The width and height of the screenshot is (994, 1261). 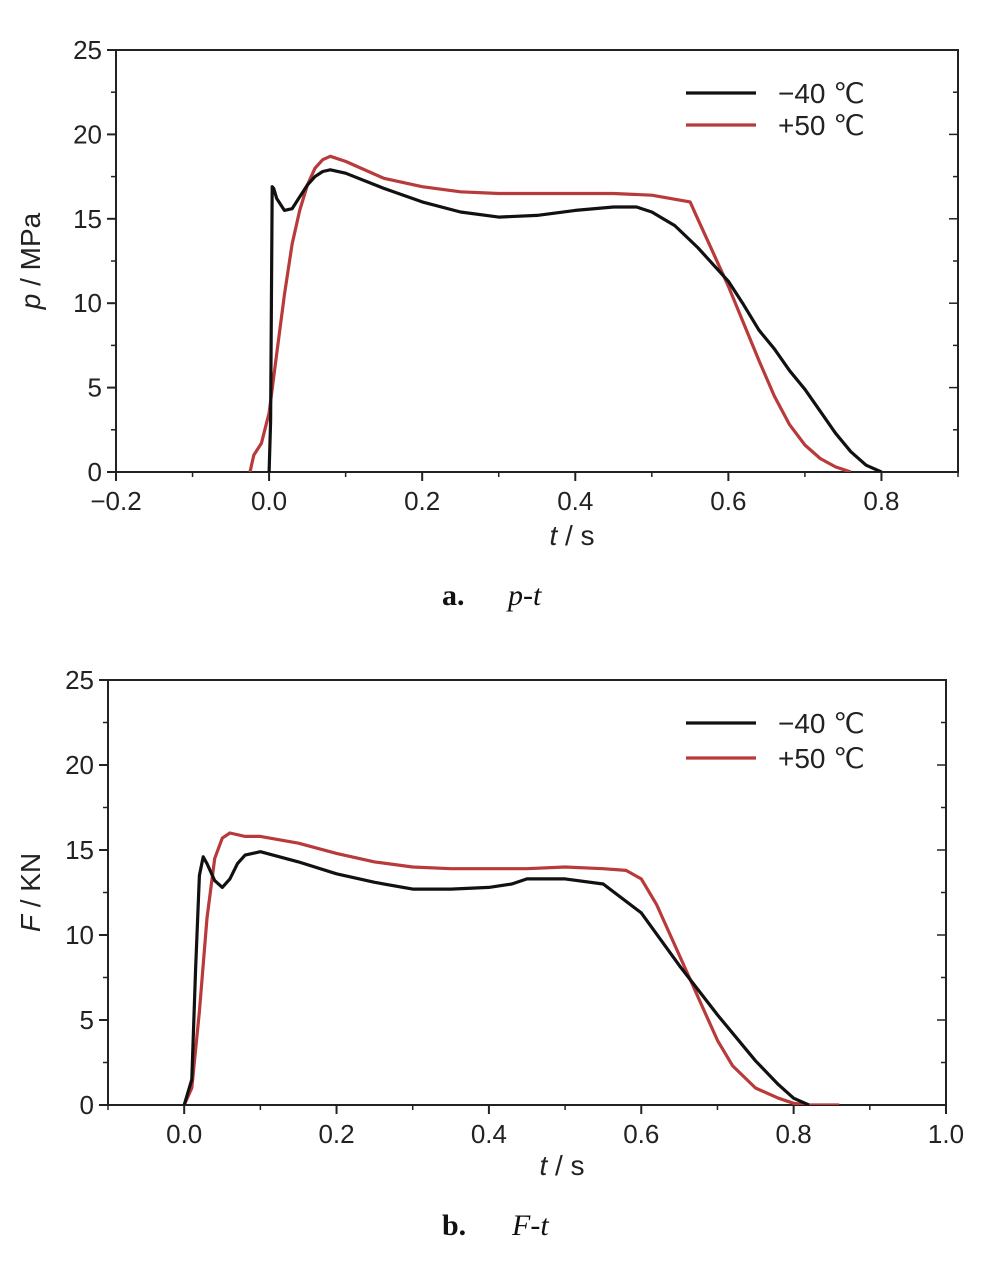 What do you see at coordinates (115, 501) in the screenshot?
I see `x-tick-label: −0.2` at bounding box center [115, 501].